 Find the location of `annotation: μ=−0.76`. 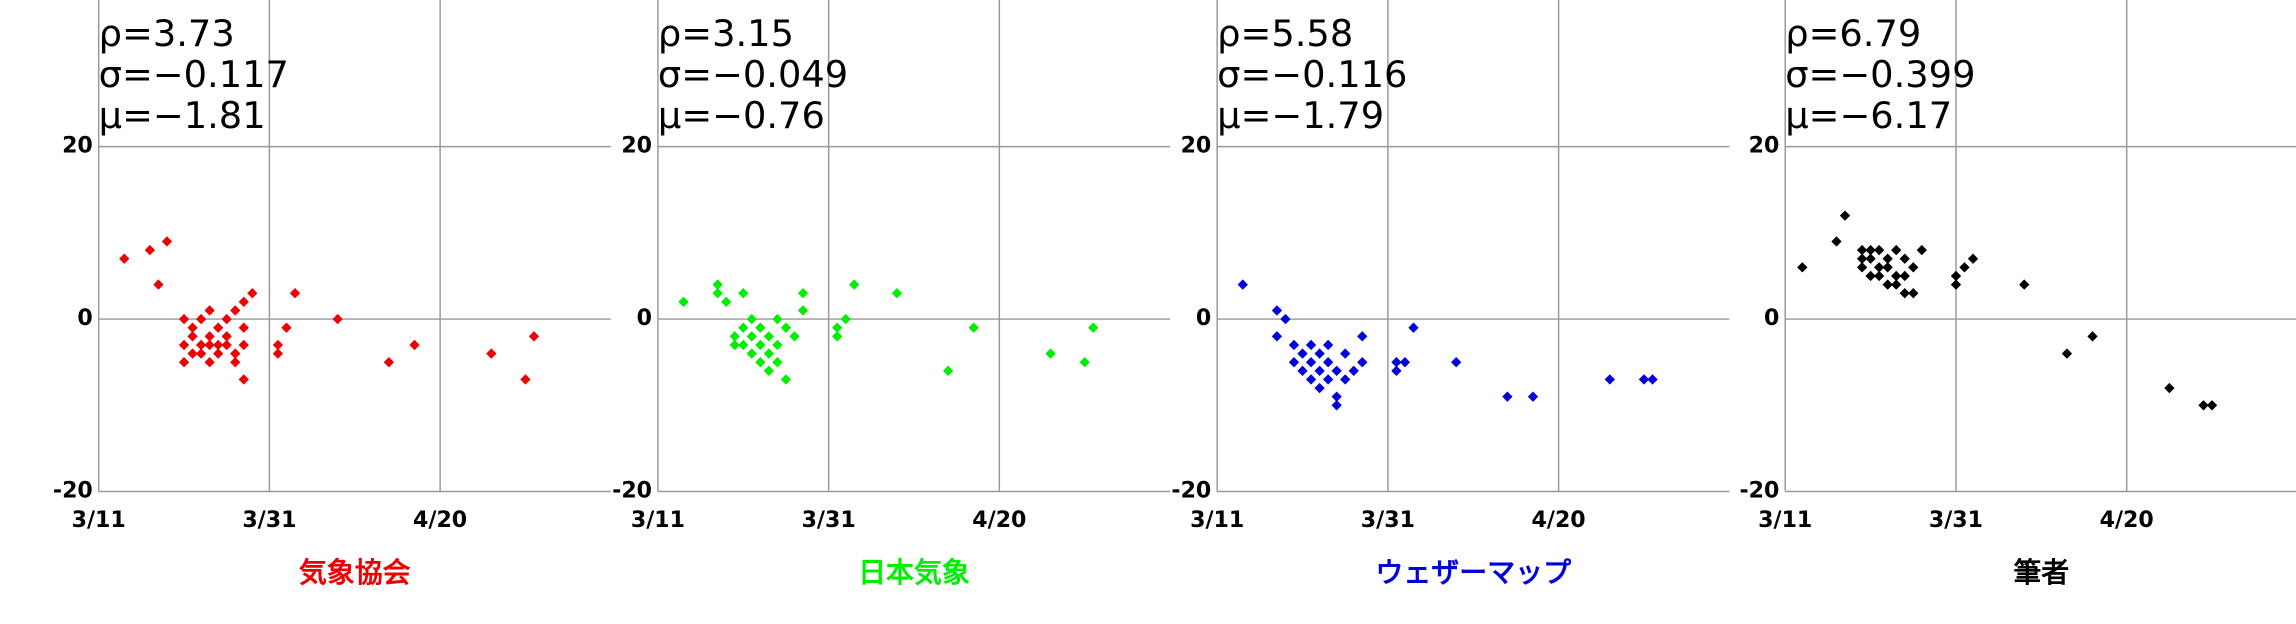

annotation: μ=−0.76 is located at coordinates (741, 115).